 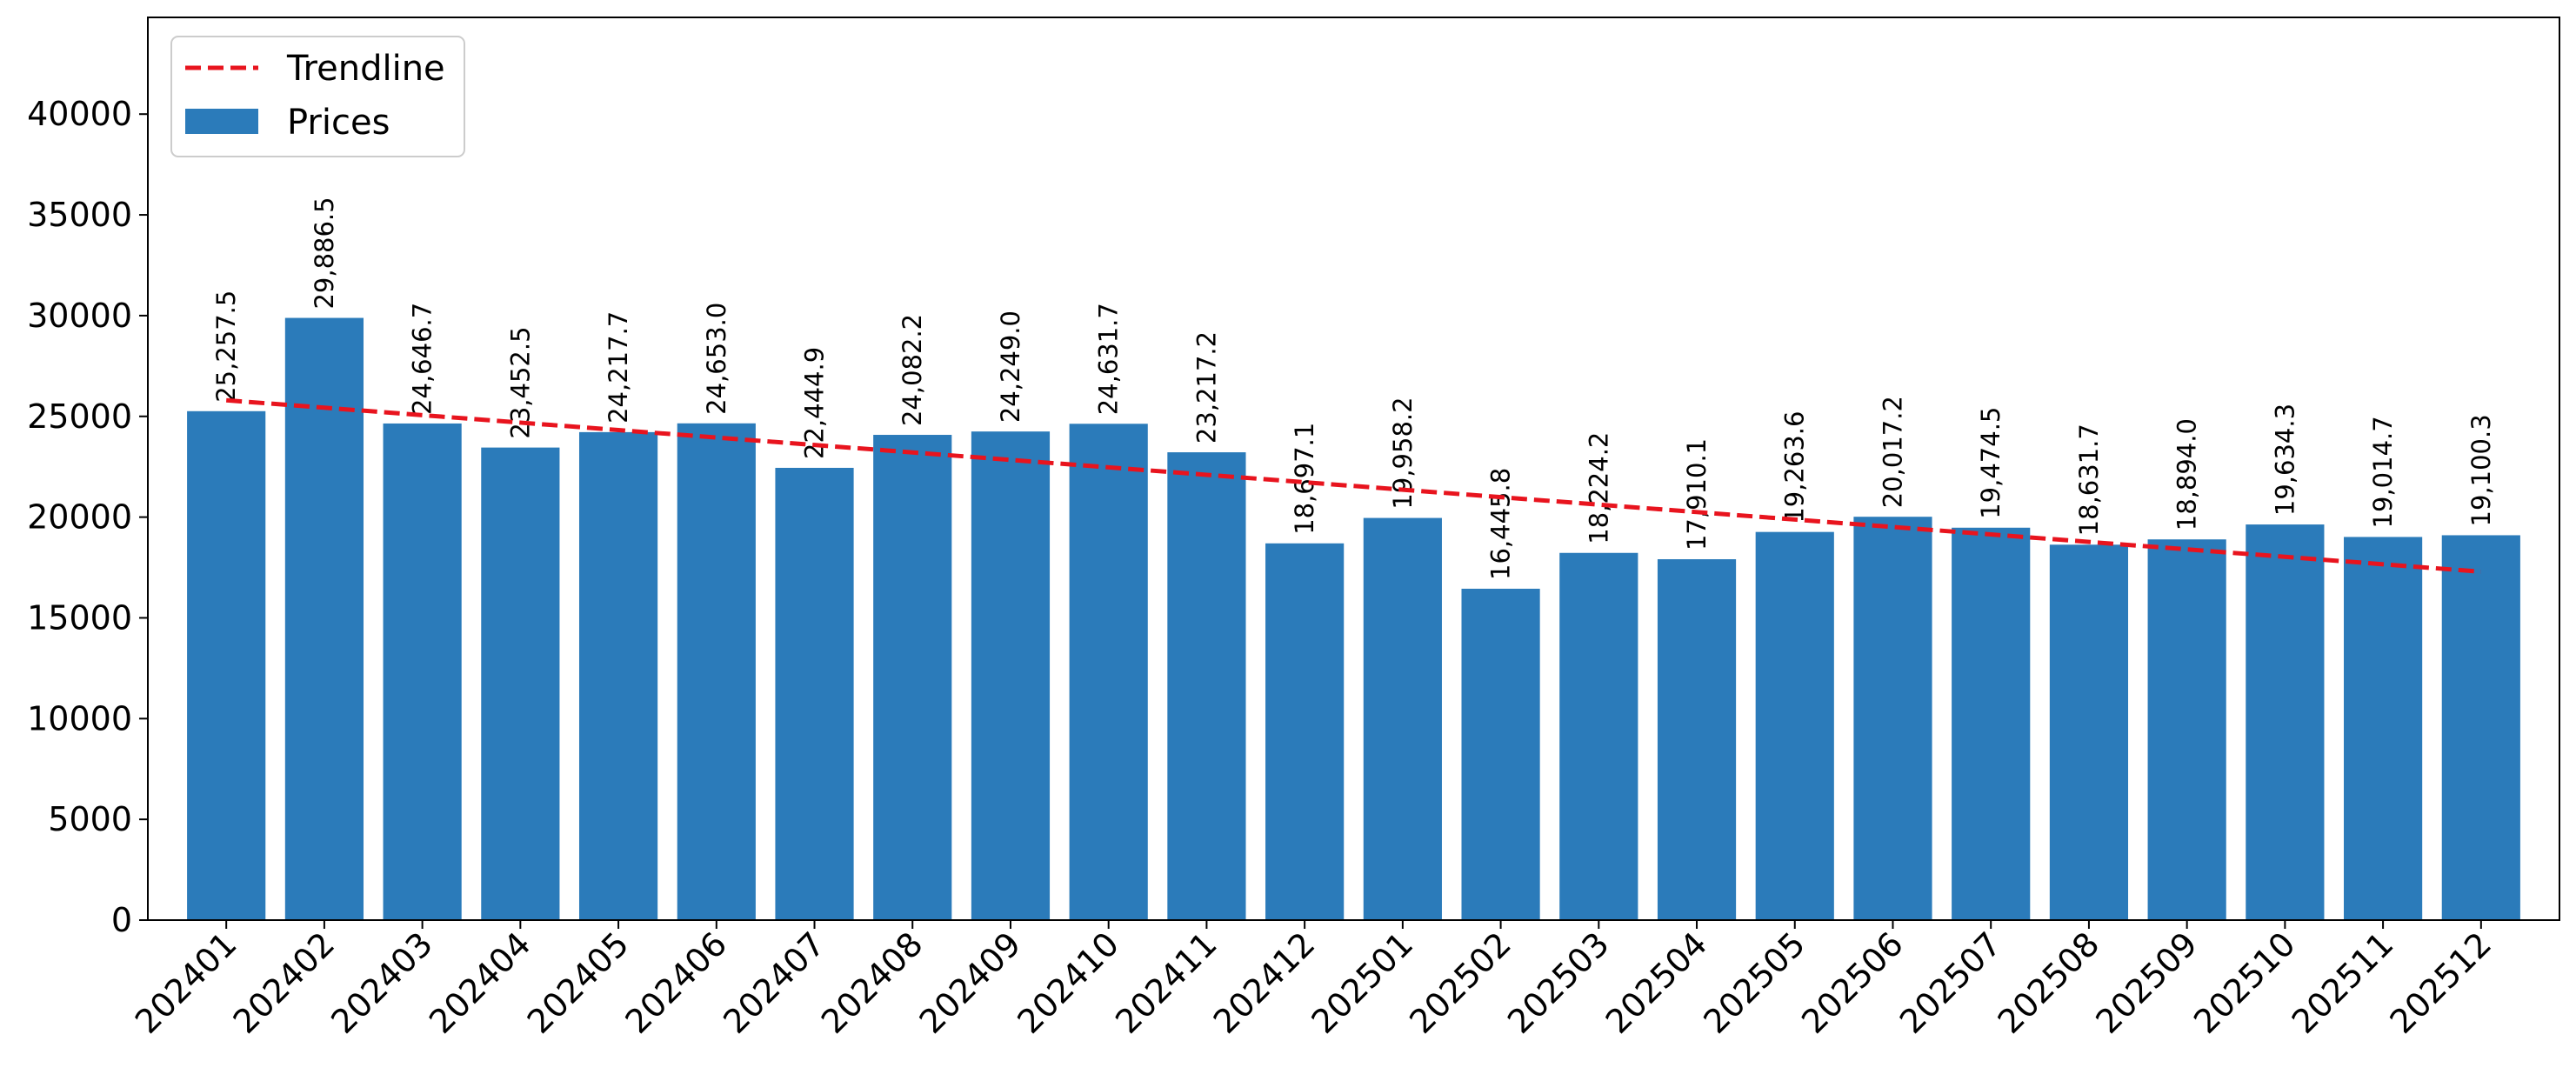 What do you see at coordinates (1010, 366) in the screenshot?
I see `data-label-202409: 24,249.0` at bounding box center [1010, 366].